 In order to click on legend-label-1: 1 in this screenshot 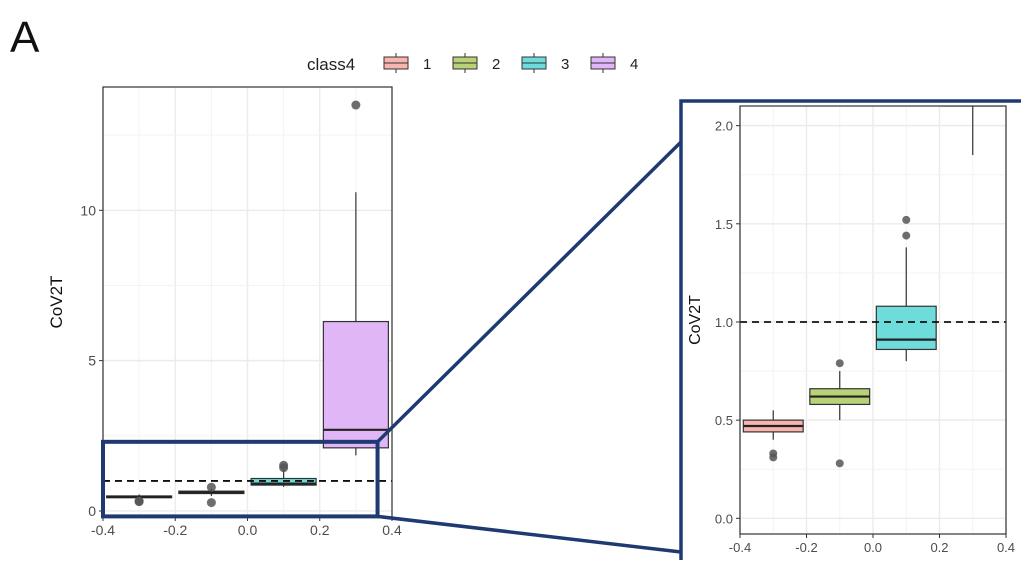, I will do `click(427, 64)`.